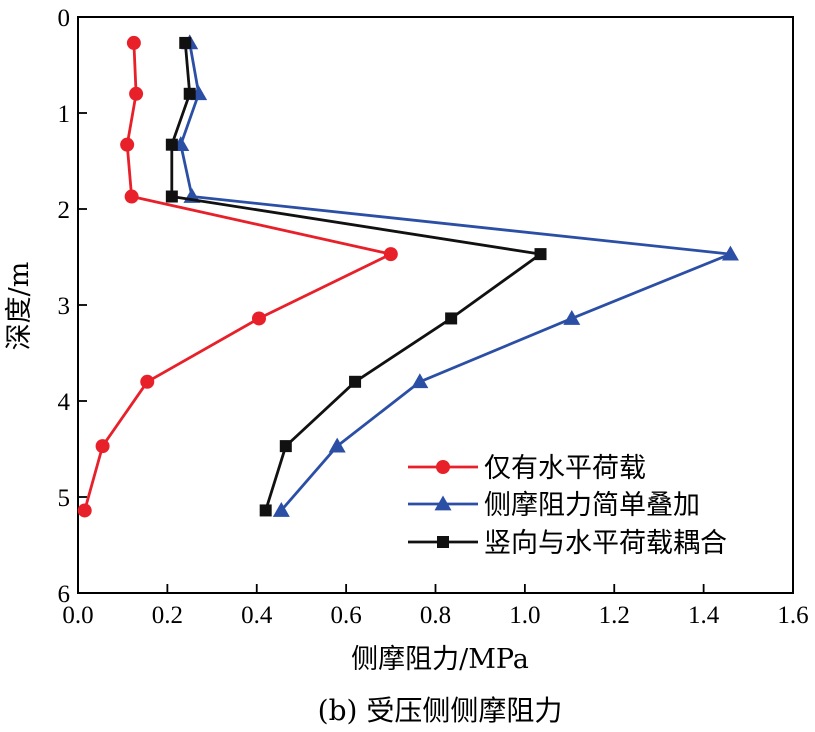 This screenshot has width=815, height=732. What do you see at coordinates (257, 615) in the screenshot?
I see `x-tick-label: 0.4` at bounding box center [257, 615].